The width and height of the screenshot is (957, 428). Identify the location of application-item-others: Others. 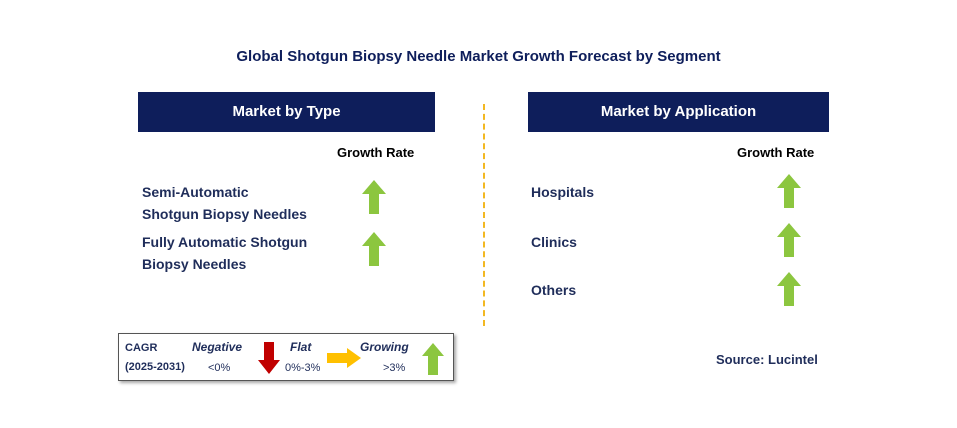
(554, 290).